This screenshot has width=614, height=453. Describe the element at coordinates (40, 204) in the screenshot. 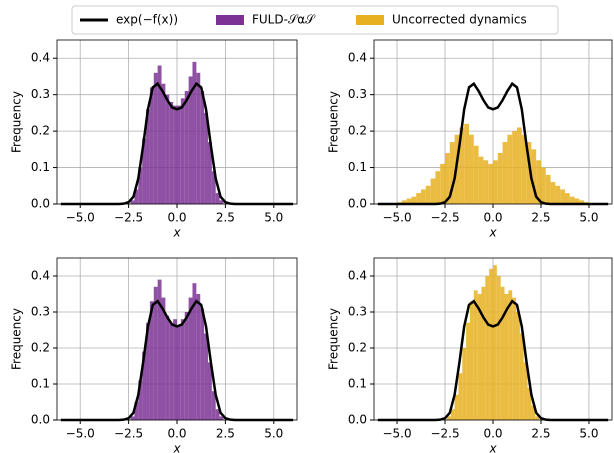

I see `y-tick-label: 0.0` at that location.